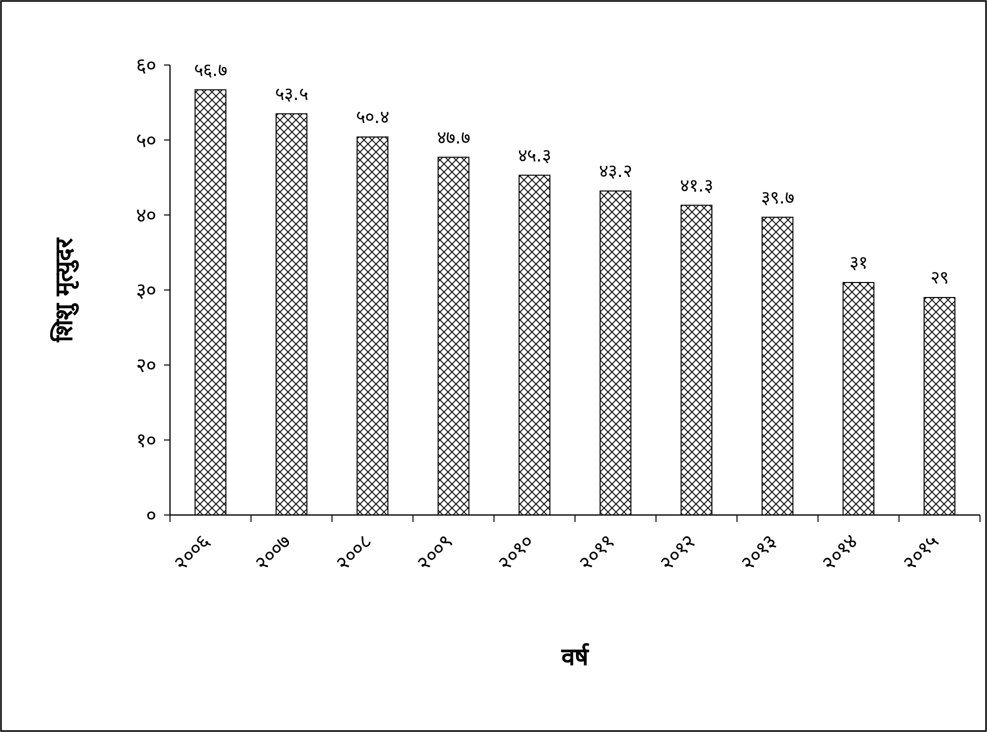 Image resolution: width=987 pixels, height=732 pixels. What do you see at coordinates (859, 263) in the screenshot?
I see `data-label: ३१` at bounding box center [859, 263].